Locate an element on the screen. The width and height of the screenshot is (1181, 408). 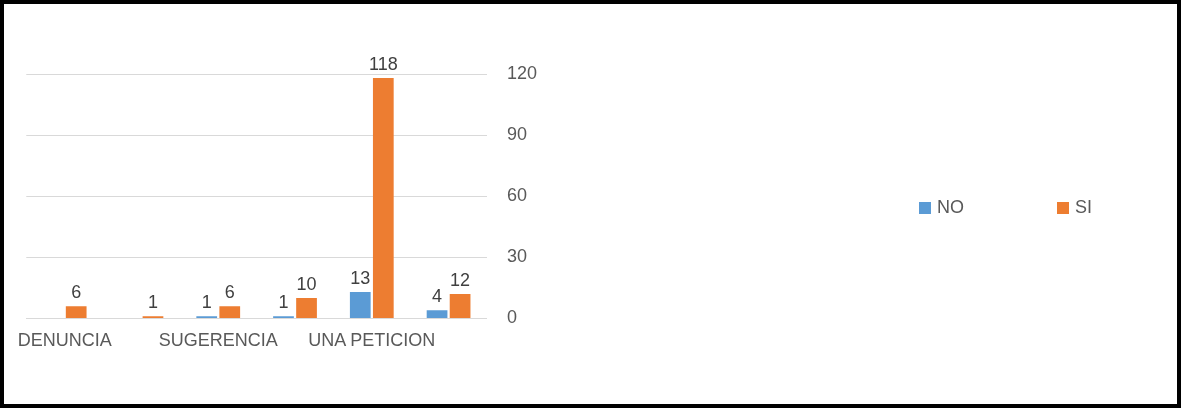
y-tick-label: 30 is located at coordinates (516, 256).